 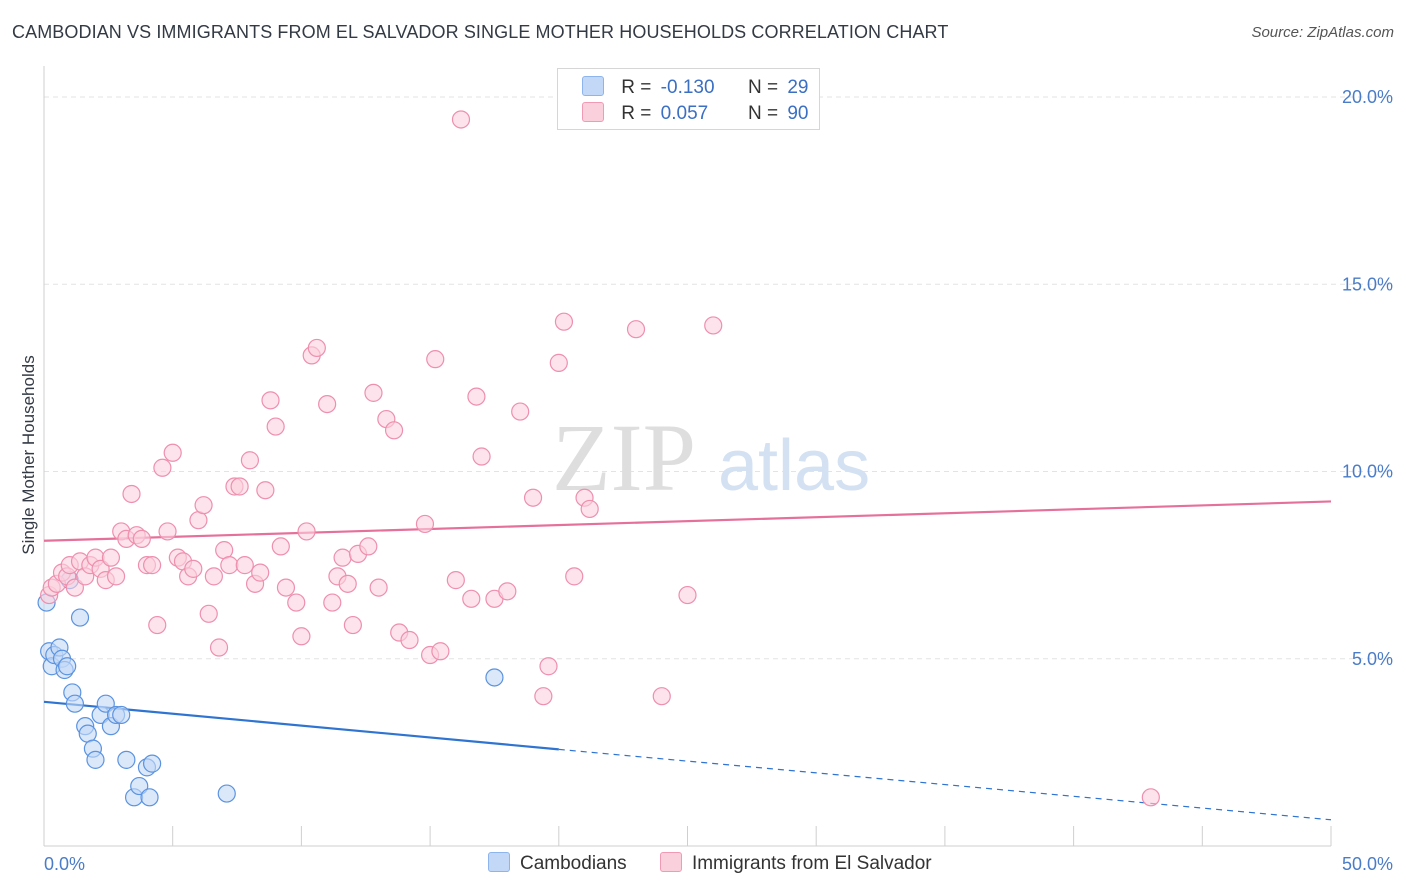 What do you see at coordinates (1322, 32) in the screenshot?
I see `chart-source: Source: ZipAtlas.com` at bounding box center [1322, 32].